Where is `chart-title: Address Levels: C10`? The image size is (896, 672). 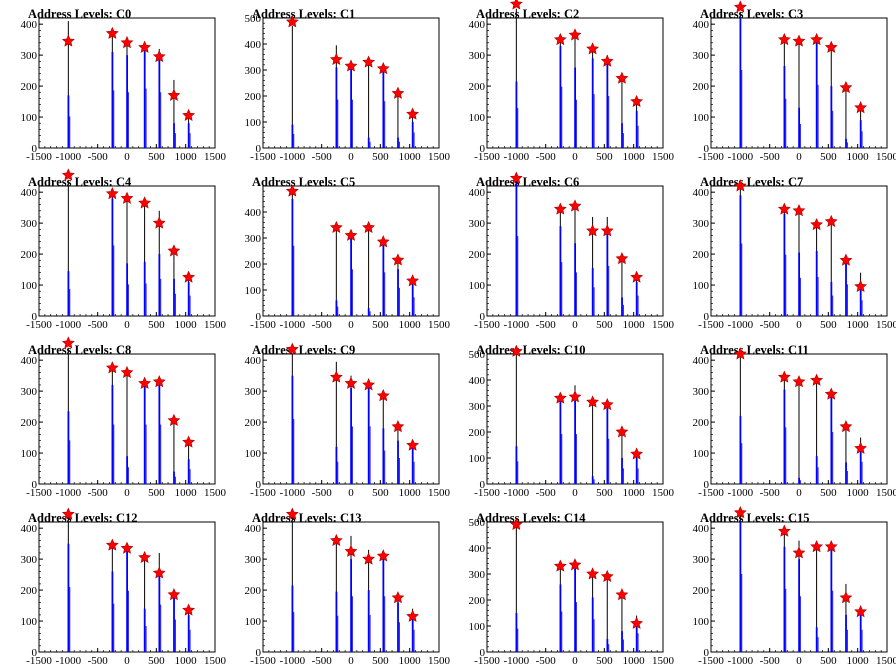
chart-title: Address Levels: C10 is located at coordinates (531, 350).